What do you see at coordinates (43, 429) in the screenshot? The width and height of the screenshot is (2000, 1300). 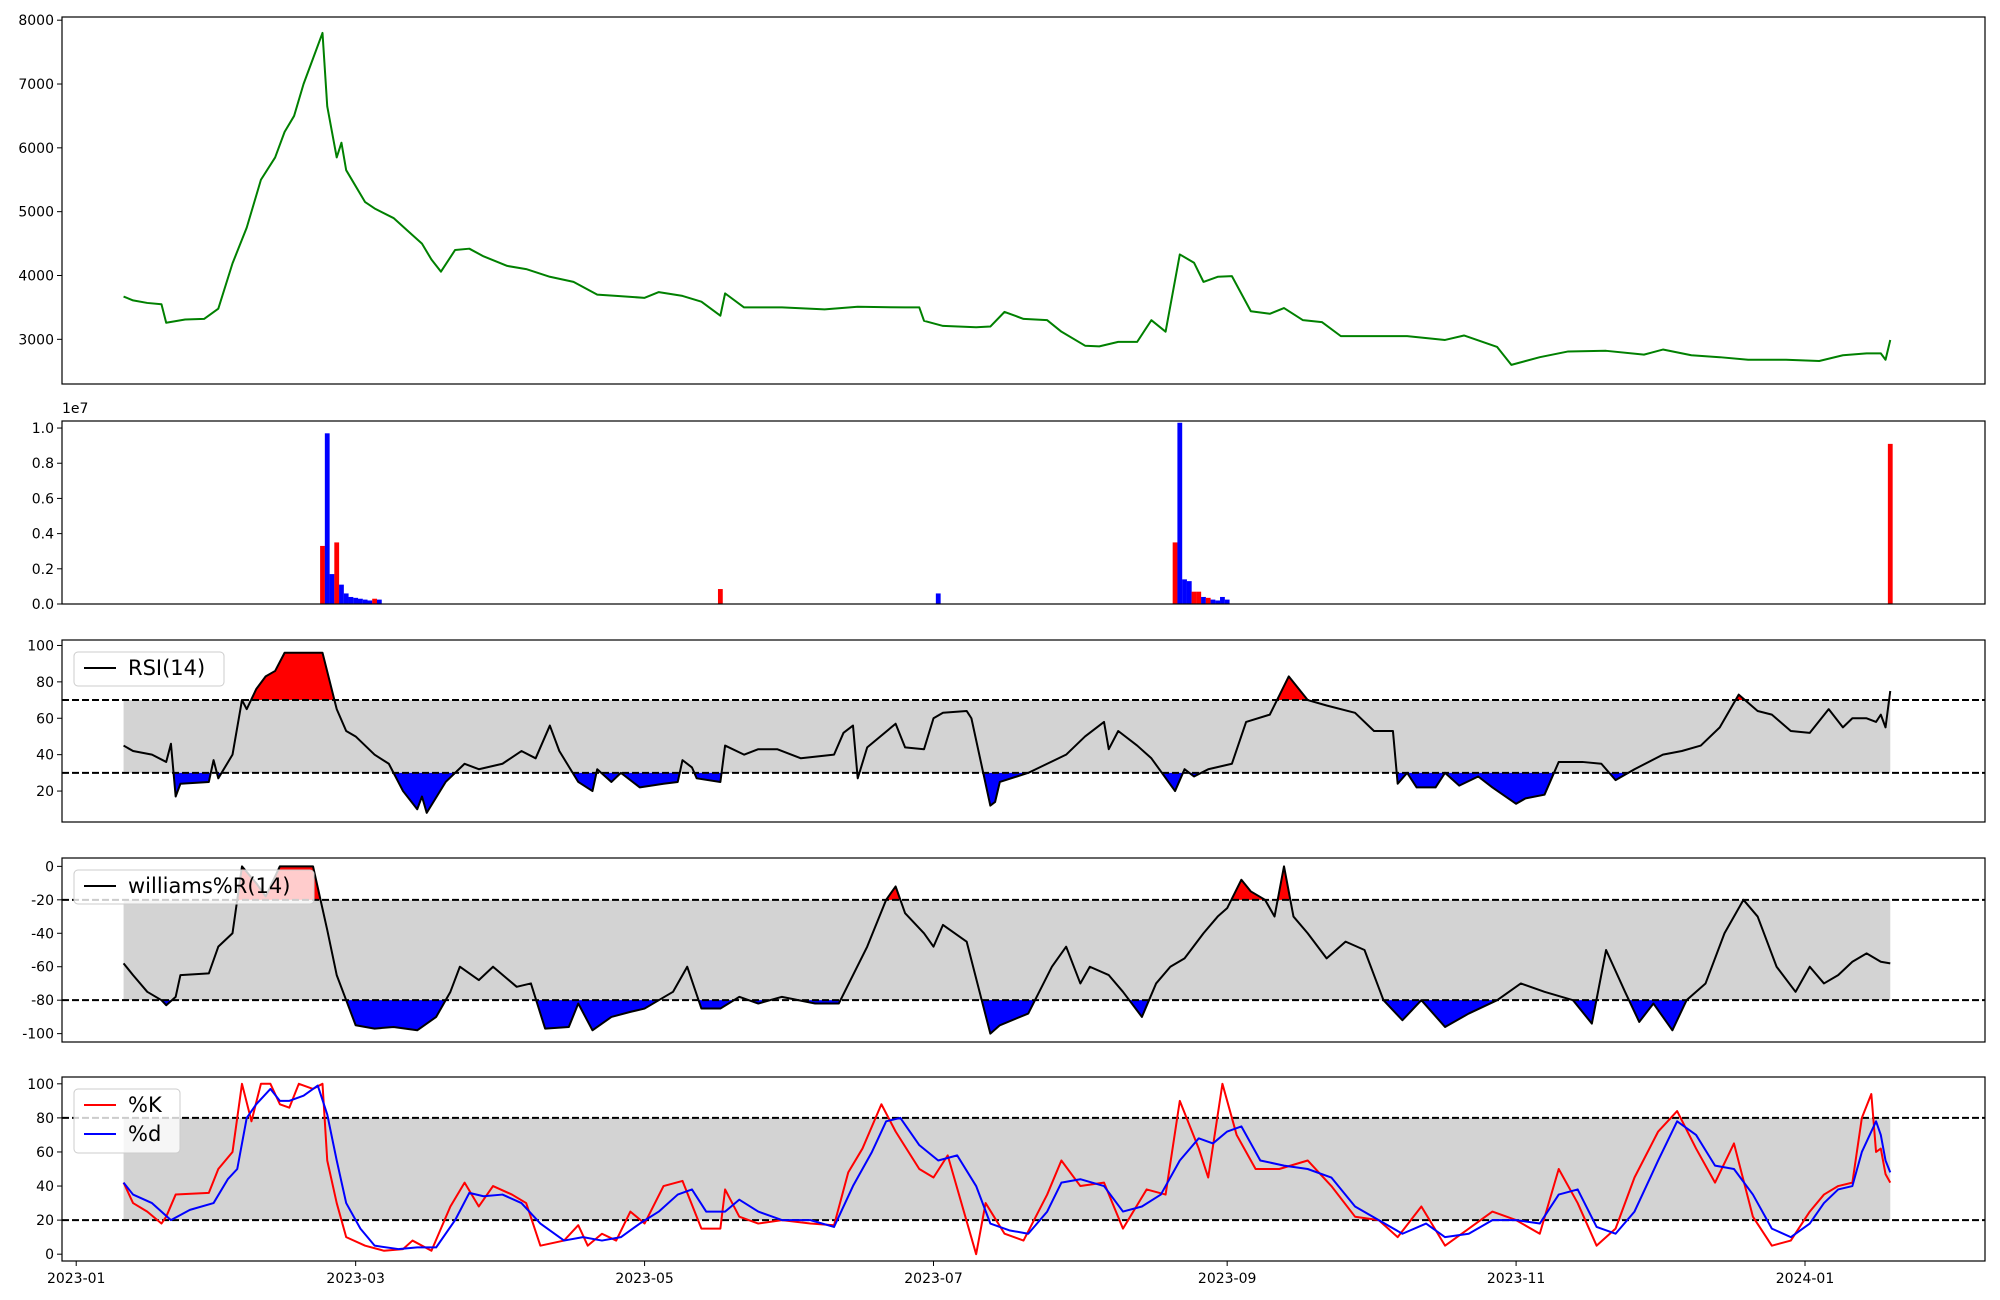 I see `volume-y-tick-label: 1.0` at bounding box center [43, 429].